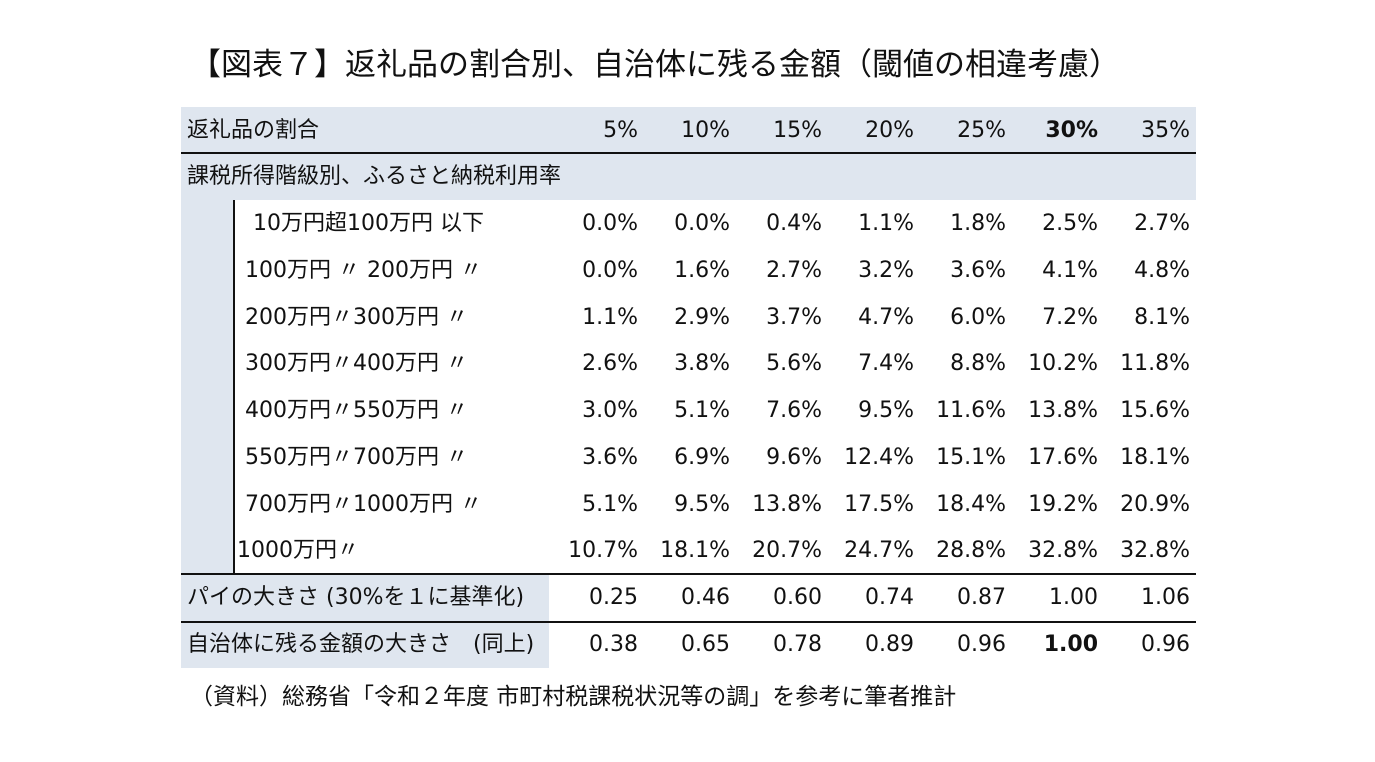  Describe the element at coordinates (794, 410) in the screenshot. I see `table-cell: 7.6%` at that location.